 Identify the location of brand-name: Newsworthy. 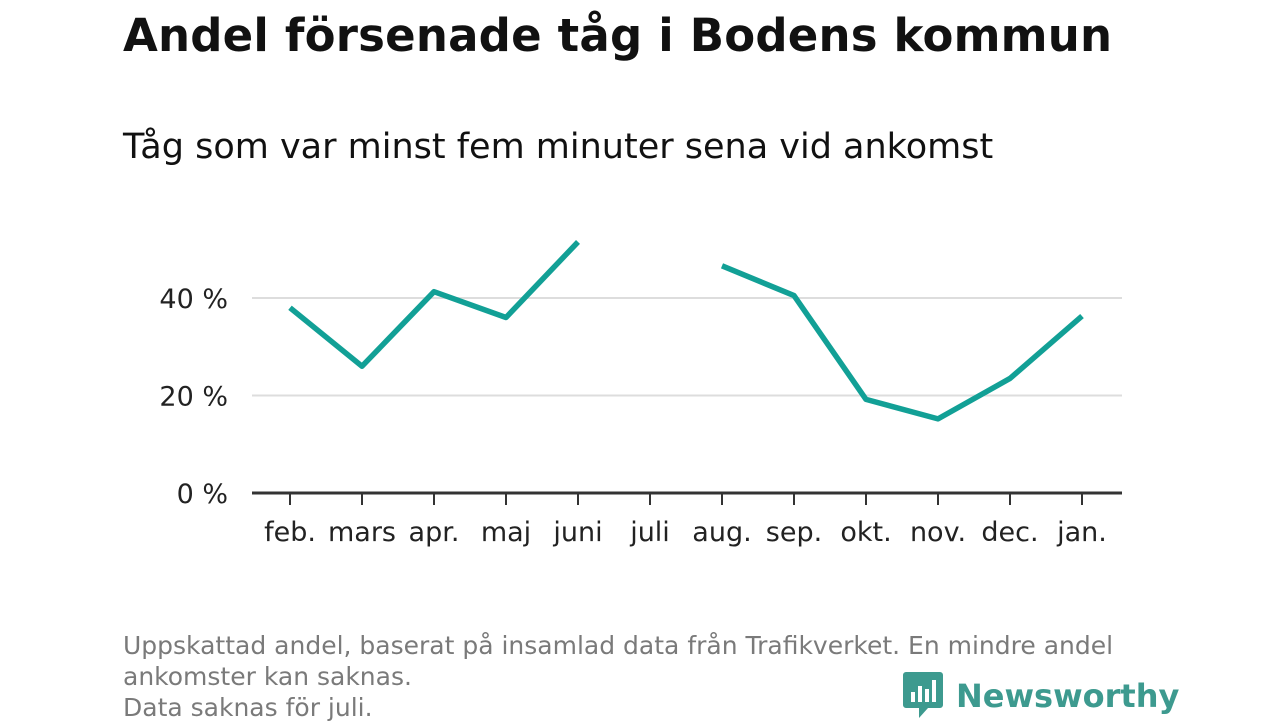
(1068, 696).